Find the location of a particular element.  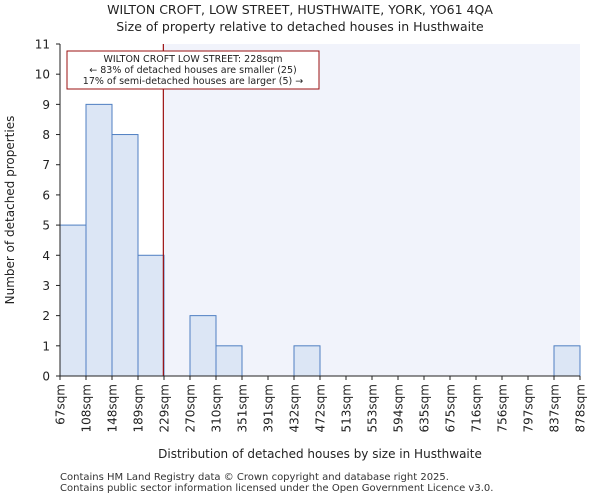

x-tick-label: 472sqm is located at coordinates (321, 408).